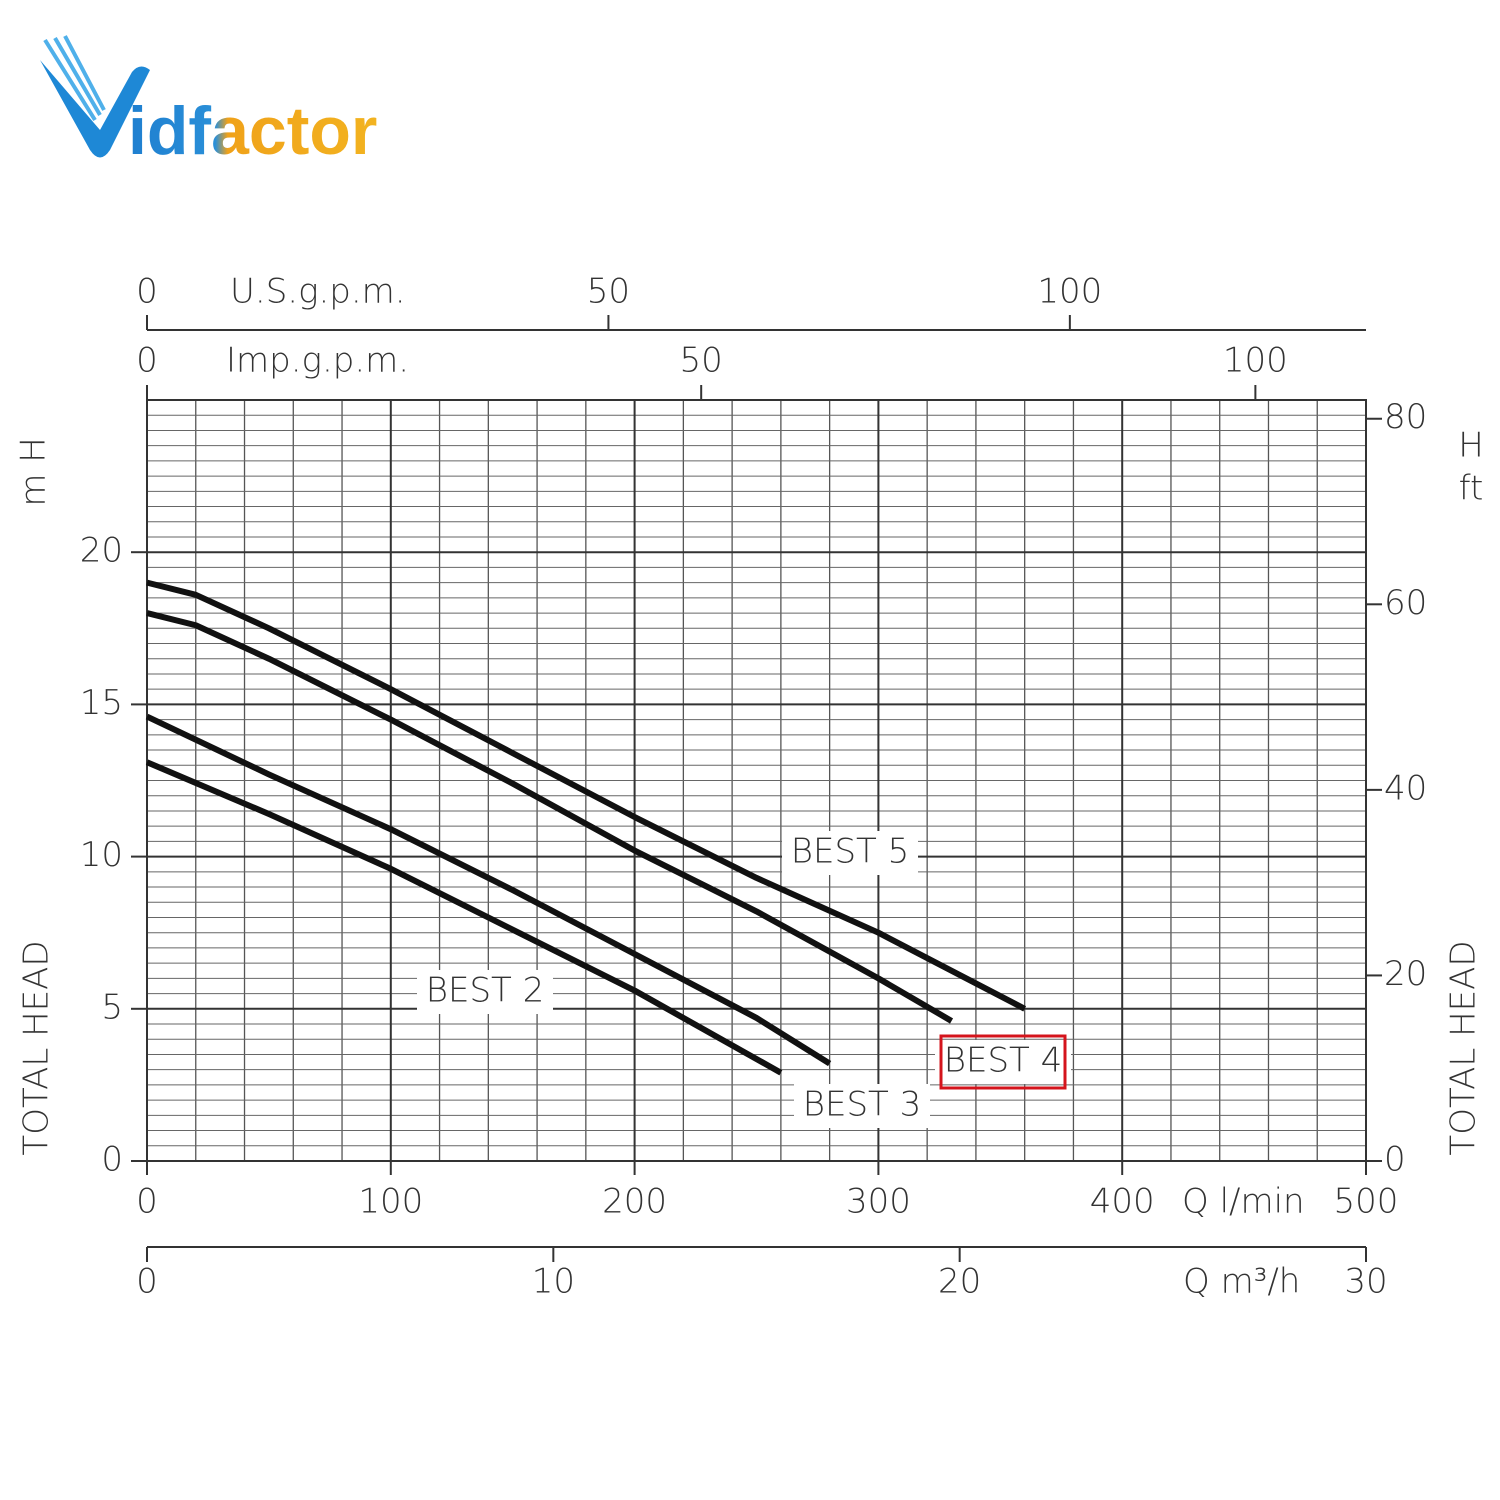 The width and height of the screenshot is (1500, 1500). I want to click on highlight-box, so click(1003, 1062).